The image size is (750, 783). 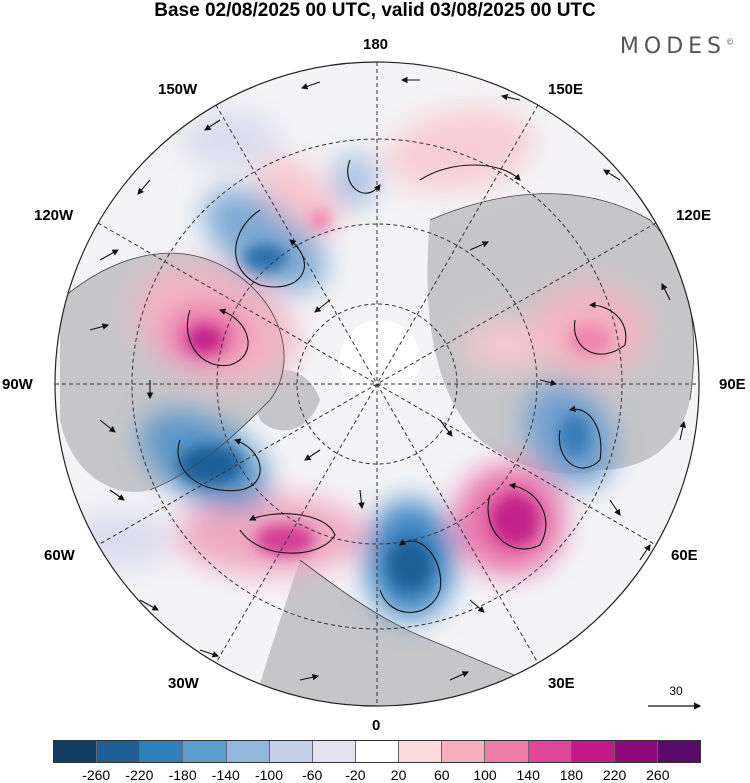 I want to click on label-150e: 150E, so click(x=566, y=89).